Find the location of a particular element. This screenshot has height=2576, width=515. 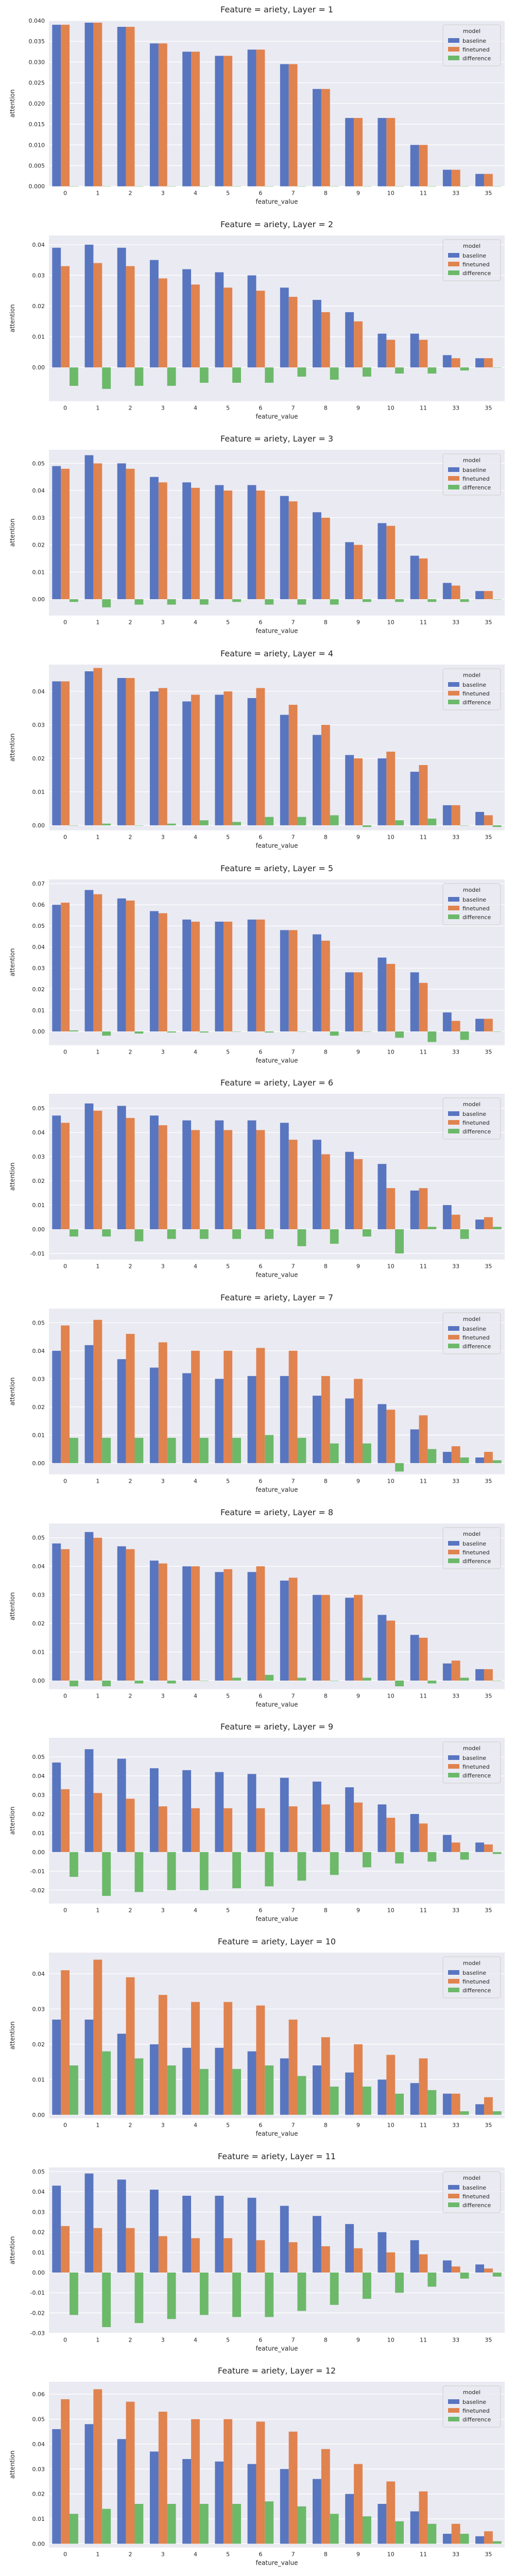

y-tick-label: 0.015 is located at coordinates (37, 124).